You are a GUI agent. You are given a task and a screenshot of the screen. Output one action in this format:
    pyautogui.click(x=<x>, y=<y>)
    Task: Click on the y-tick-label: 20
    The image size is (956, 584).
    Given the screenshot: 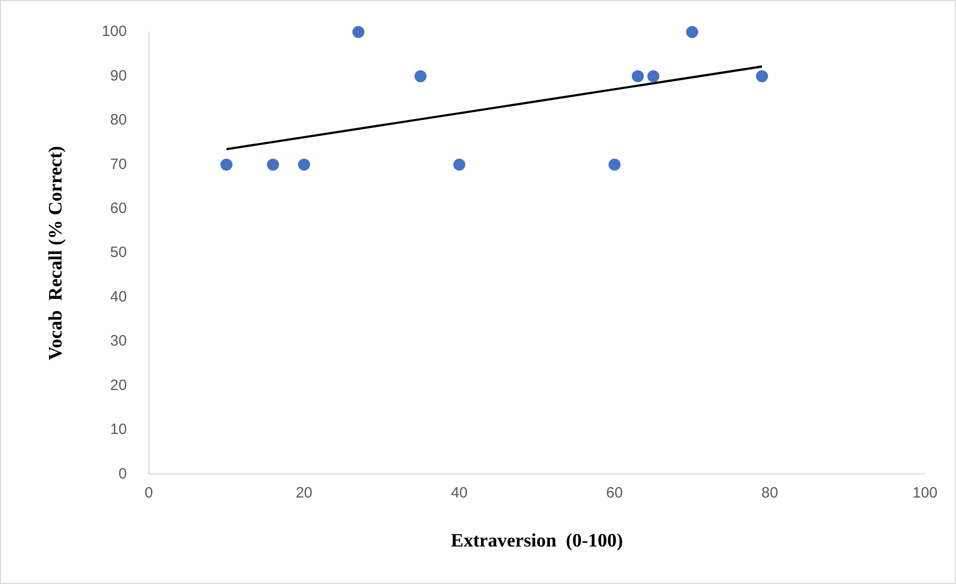 What is the action you would take?
    pyautogui.click(x=118, y=385)
    